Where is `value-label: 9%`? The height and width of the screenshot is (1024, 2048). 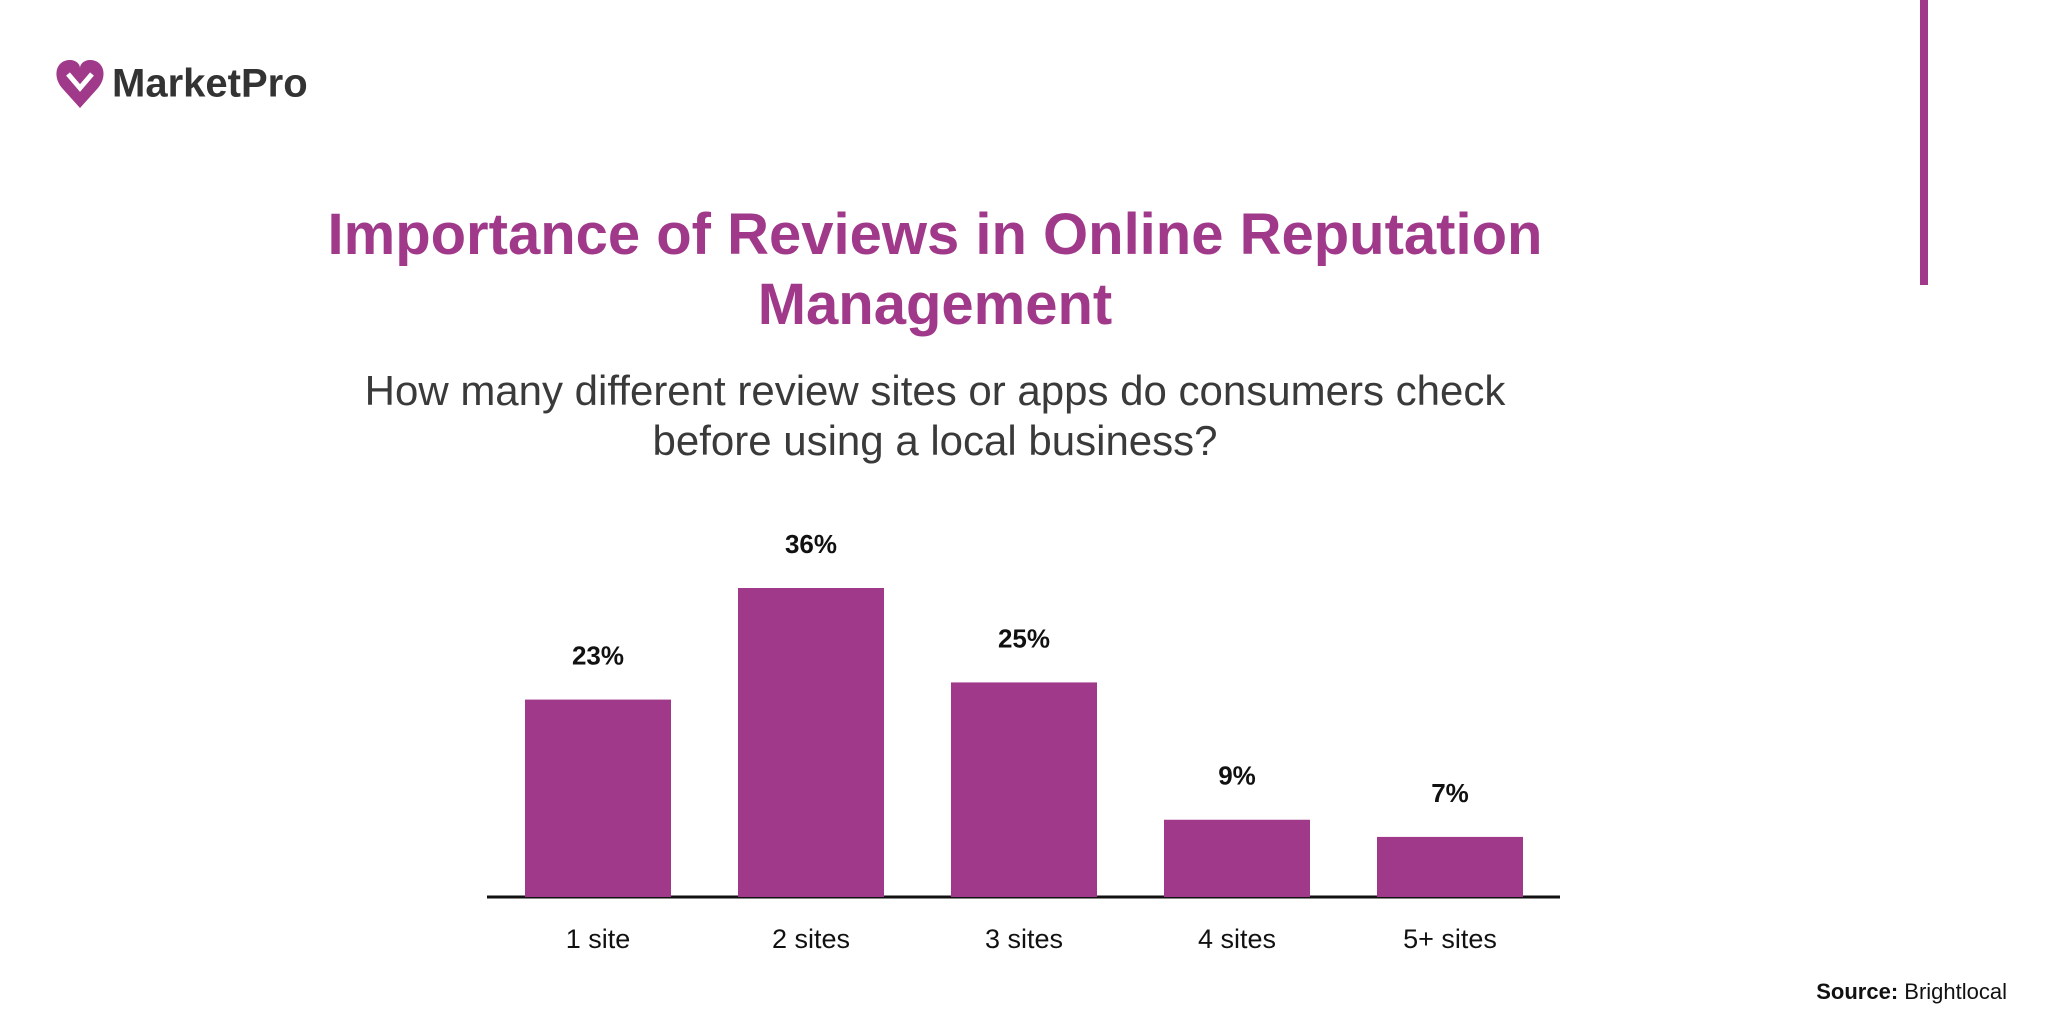
value-label: 9% is located at coordinates (1237, 776).